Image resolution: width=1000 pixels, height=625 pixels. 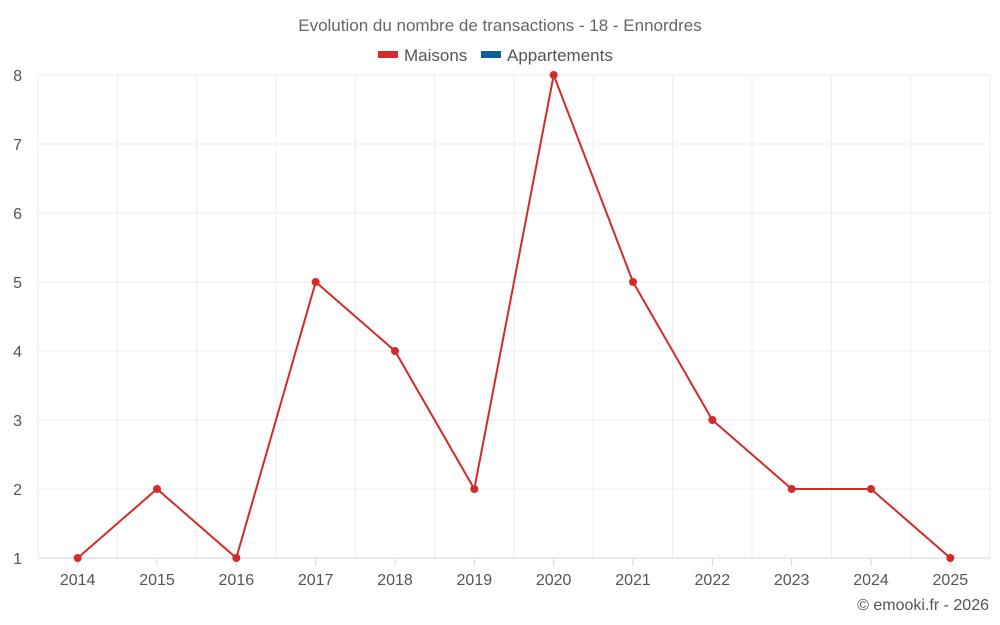 I want to click on x-tick-label: 2016, so click(x=237, y=580).